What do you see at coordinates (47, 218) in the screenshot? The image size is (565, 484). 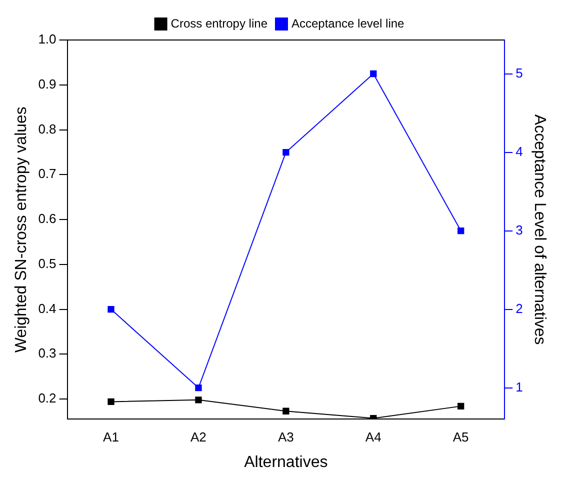 I see `y-tick-label: 0.6` at bounding box center [47, 218].